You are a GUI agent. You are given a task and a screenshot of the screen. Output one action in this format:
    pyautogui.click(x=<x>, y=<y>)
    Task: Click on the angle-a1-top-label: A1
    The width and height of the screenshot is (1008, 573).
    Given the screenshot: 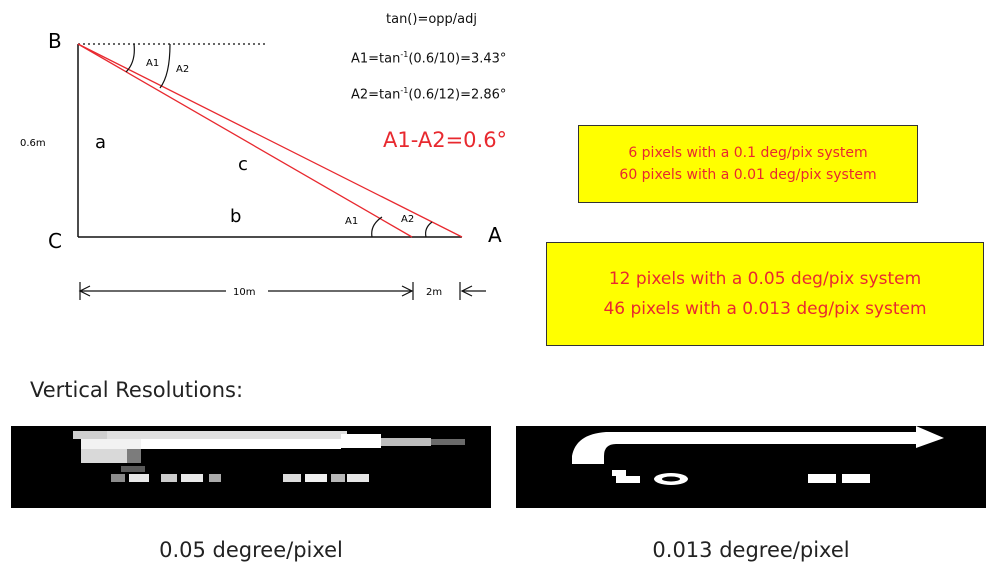 What is the action you would take?
    pyautogui.click(x=152, y=63)
    